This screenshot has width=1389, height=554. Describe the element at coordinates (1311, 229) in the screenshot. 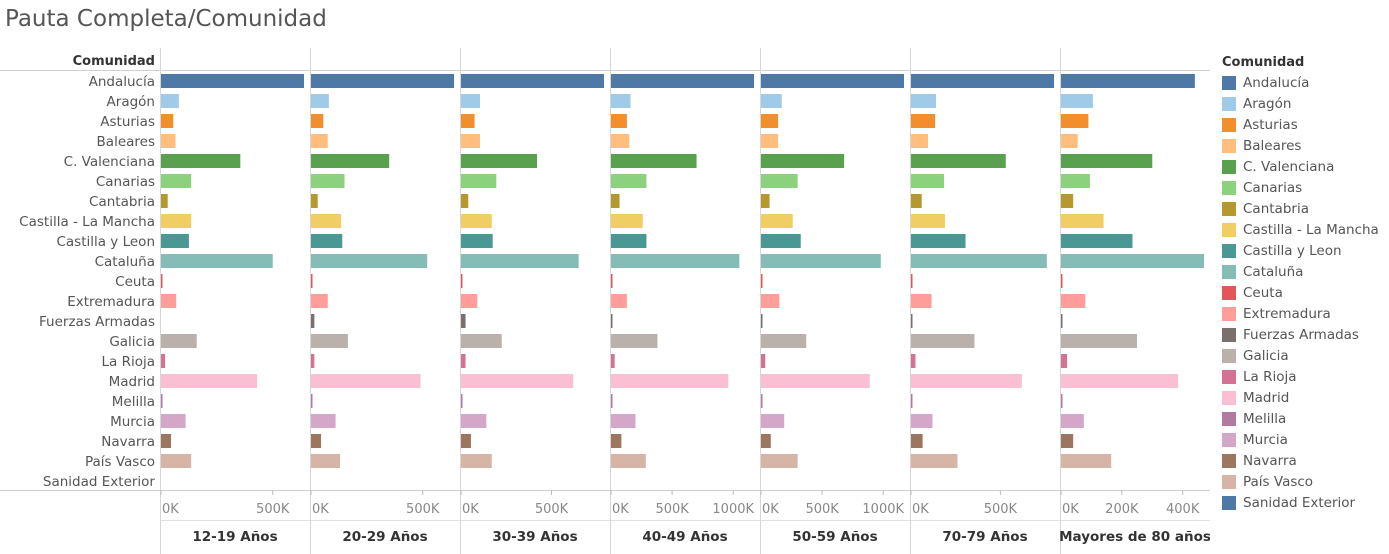

I see `legend-label: Castilla - La Mancha` at that location.